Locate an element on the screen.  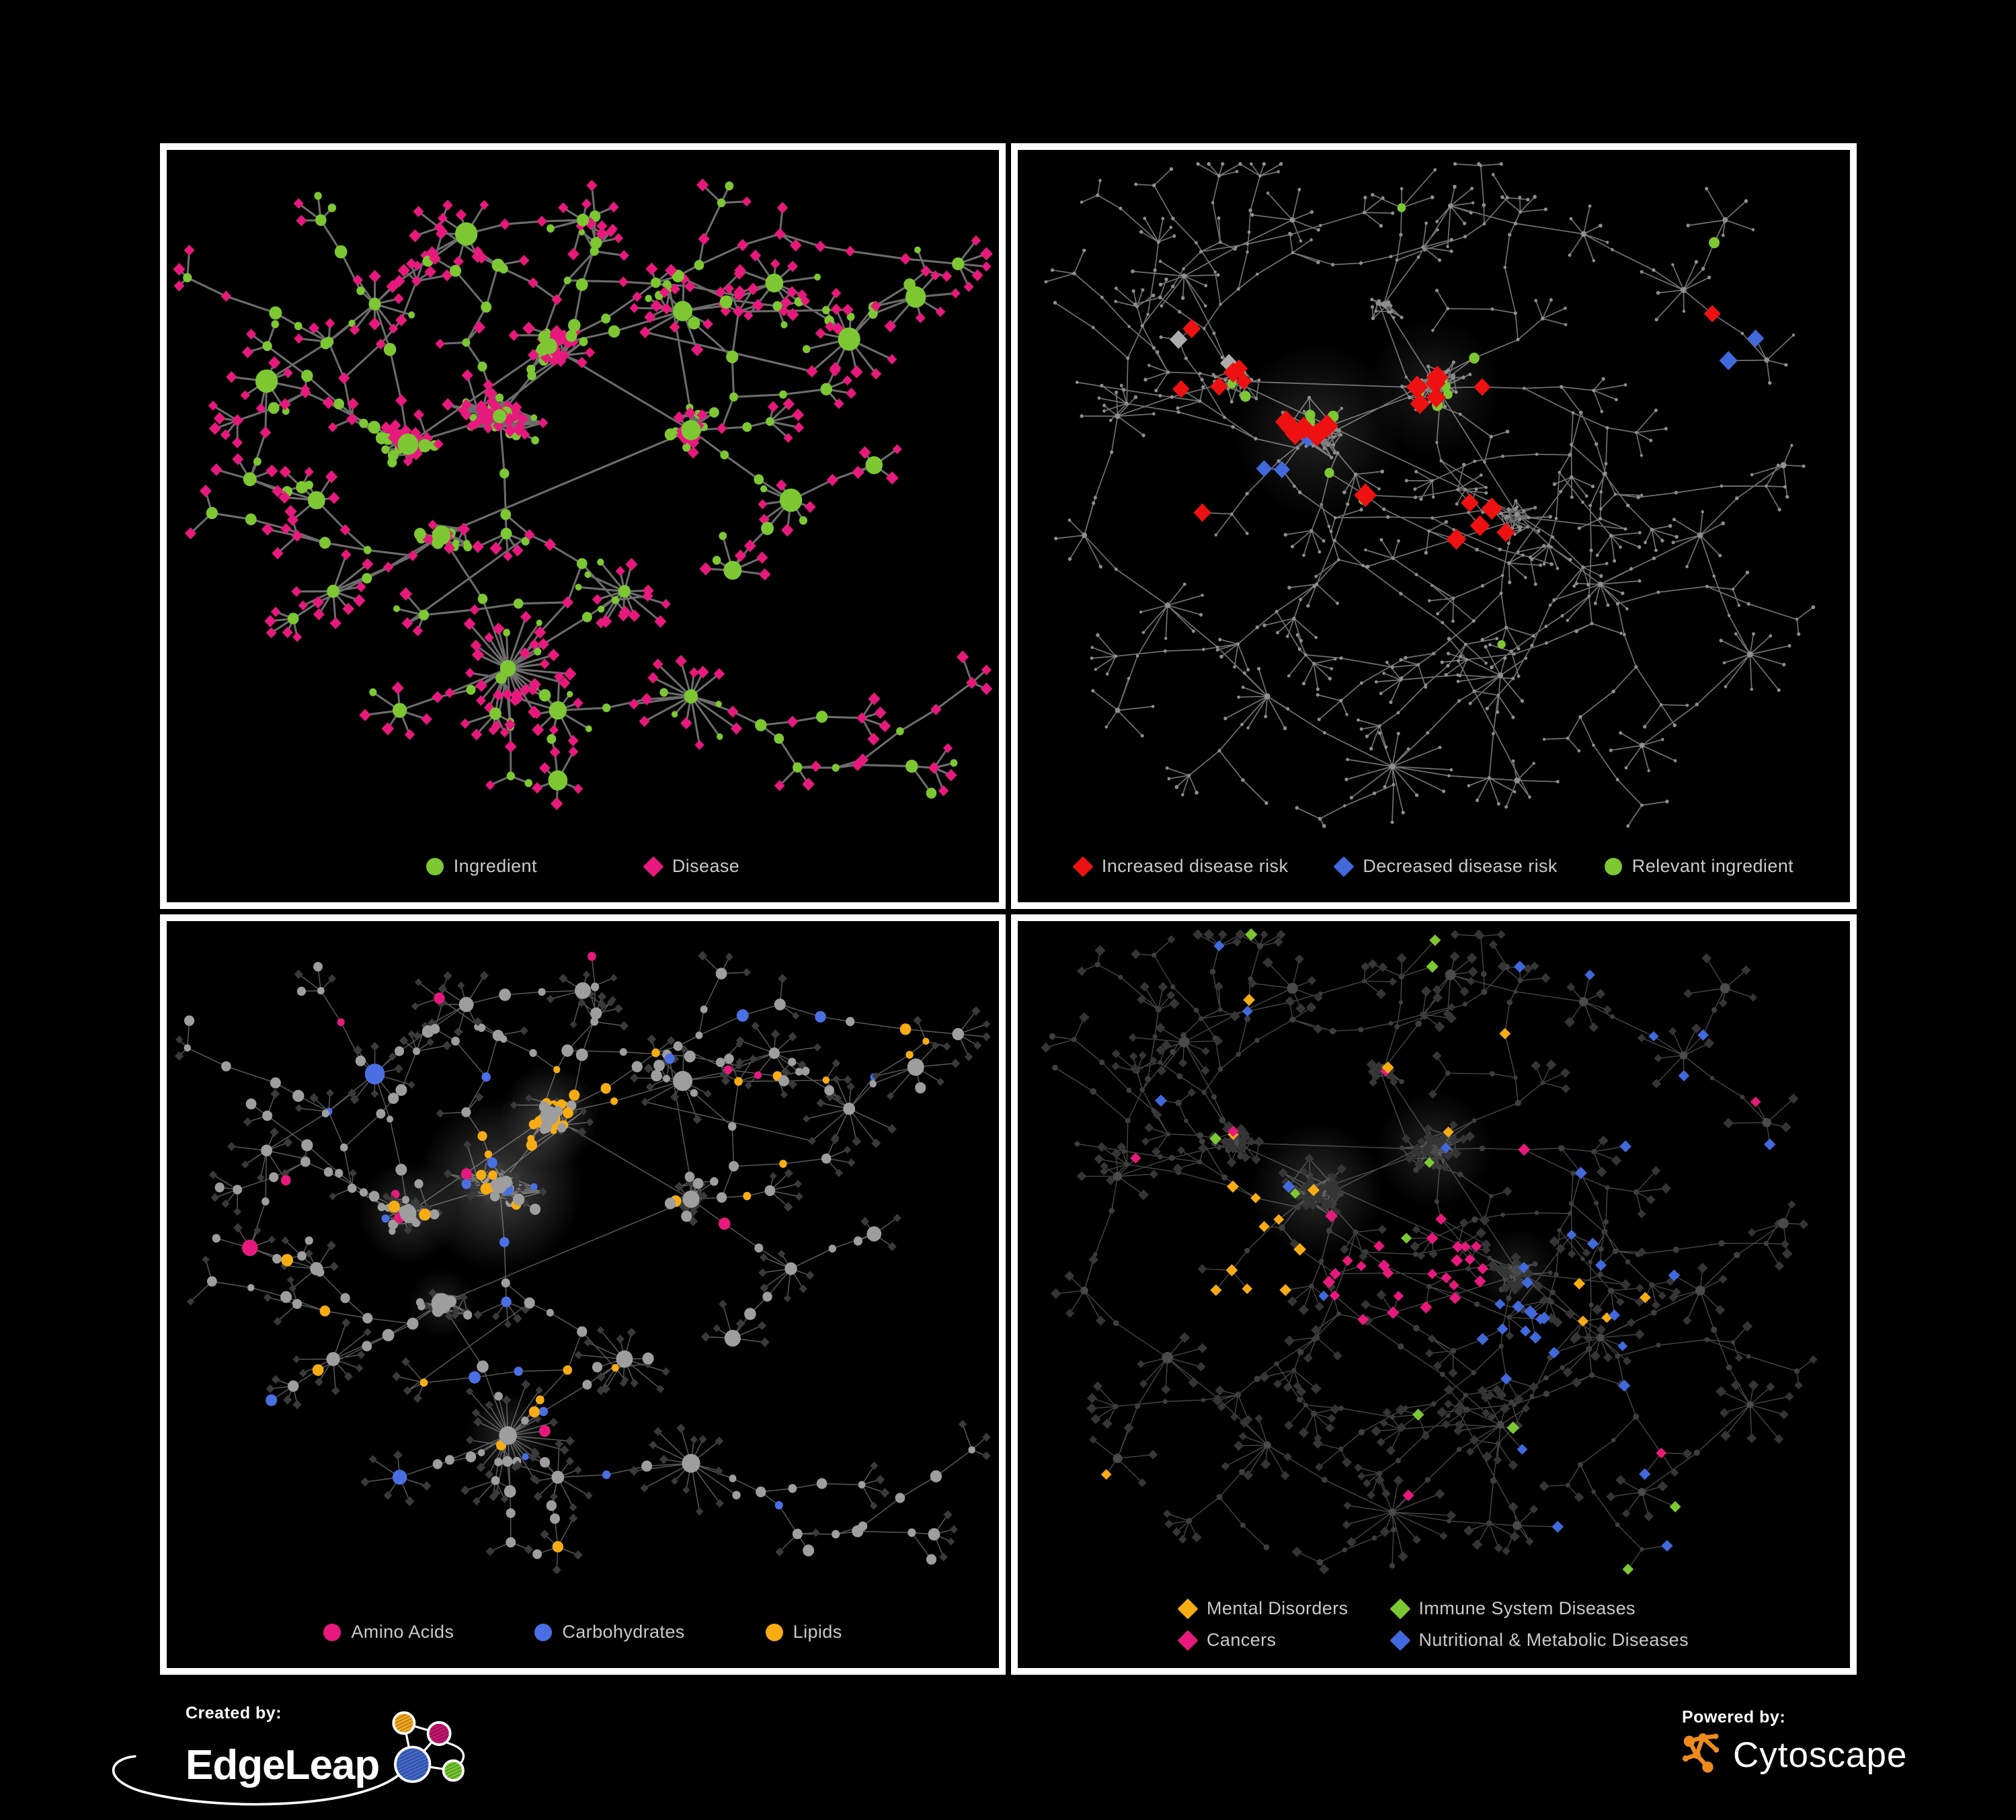
mental-disorders-diamond-icon is located at coordinates (1188, 1608).